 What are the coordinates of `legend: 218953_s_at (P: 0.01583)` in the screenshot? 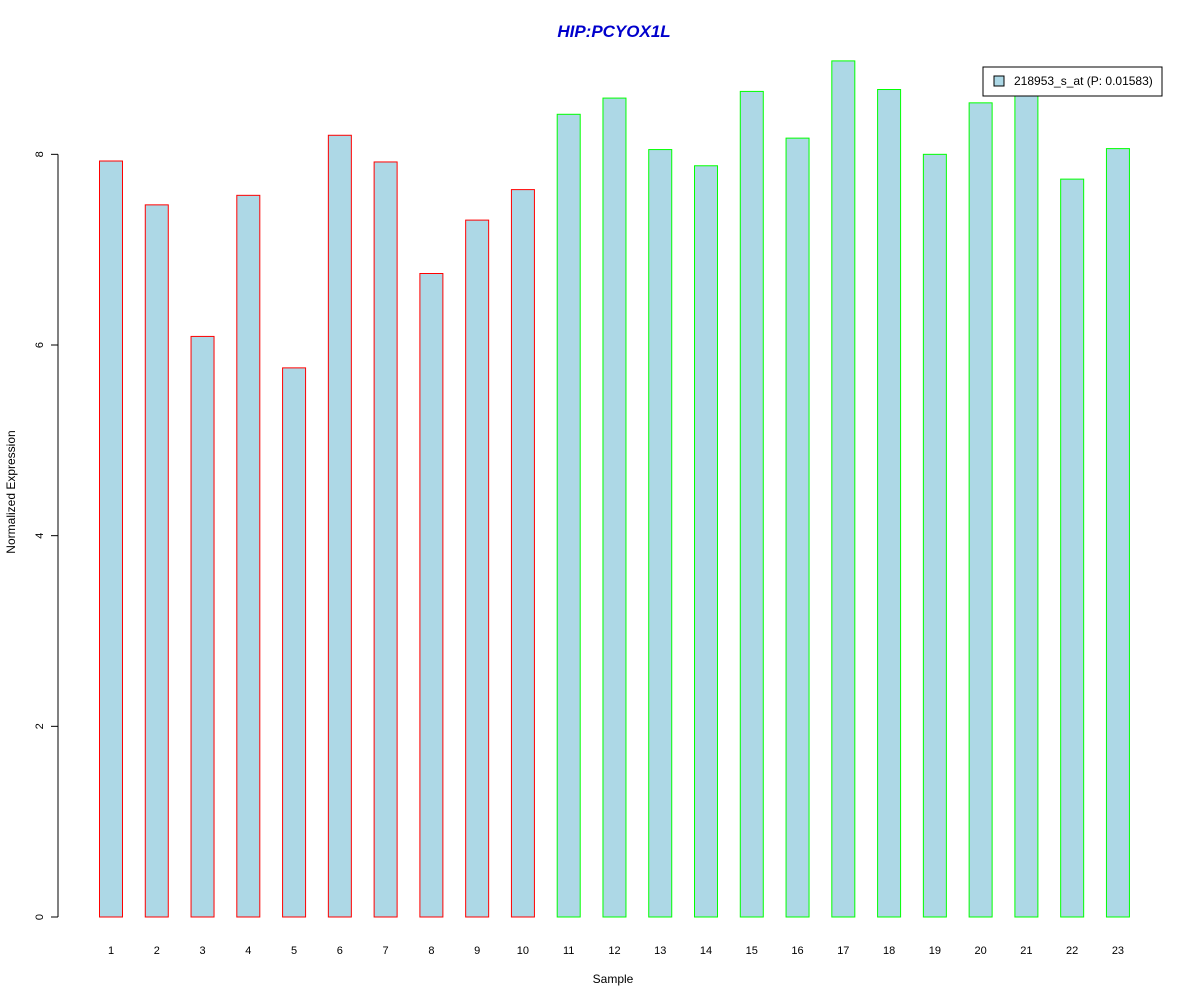 It's located at (1072, 81).